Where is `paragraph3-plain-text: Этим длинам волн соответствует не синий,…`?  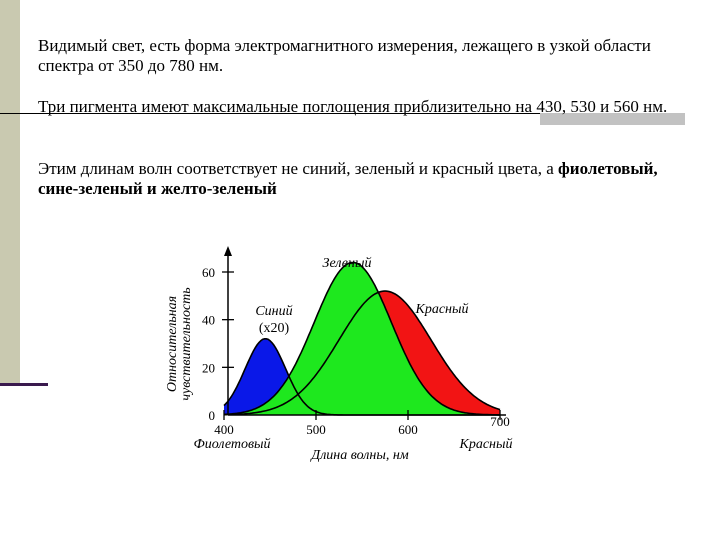 paragraph3-plain-text: Этим длинам волн соответствует не синий,… is located at coordinates (298, 168).